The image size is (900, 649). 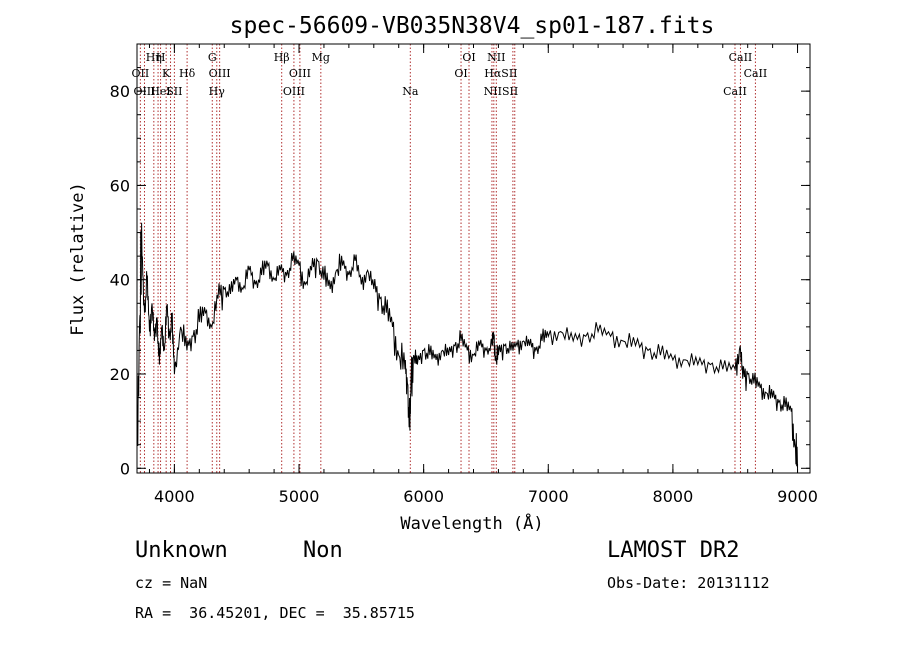 I want to click on x-tick-label: 7000, so click(x=548, y=496).